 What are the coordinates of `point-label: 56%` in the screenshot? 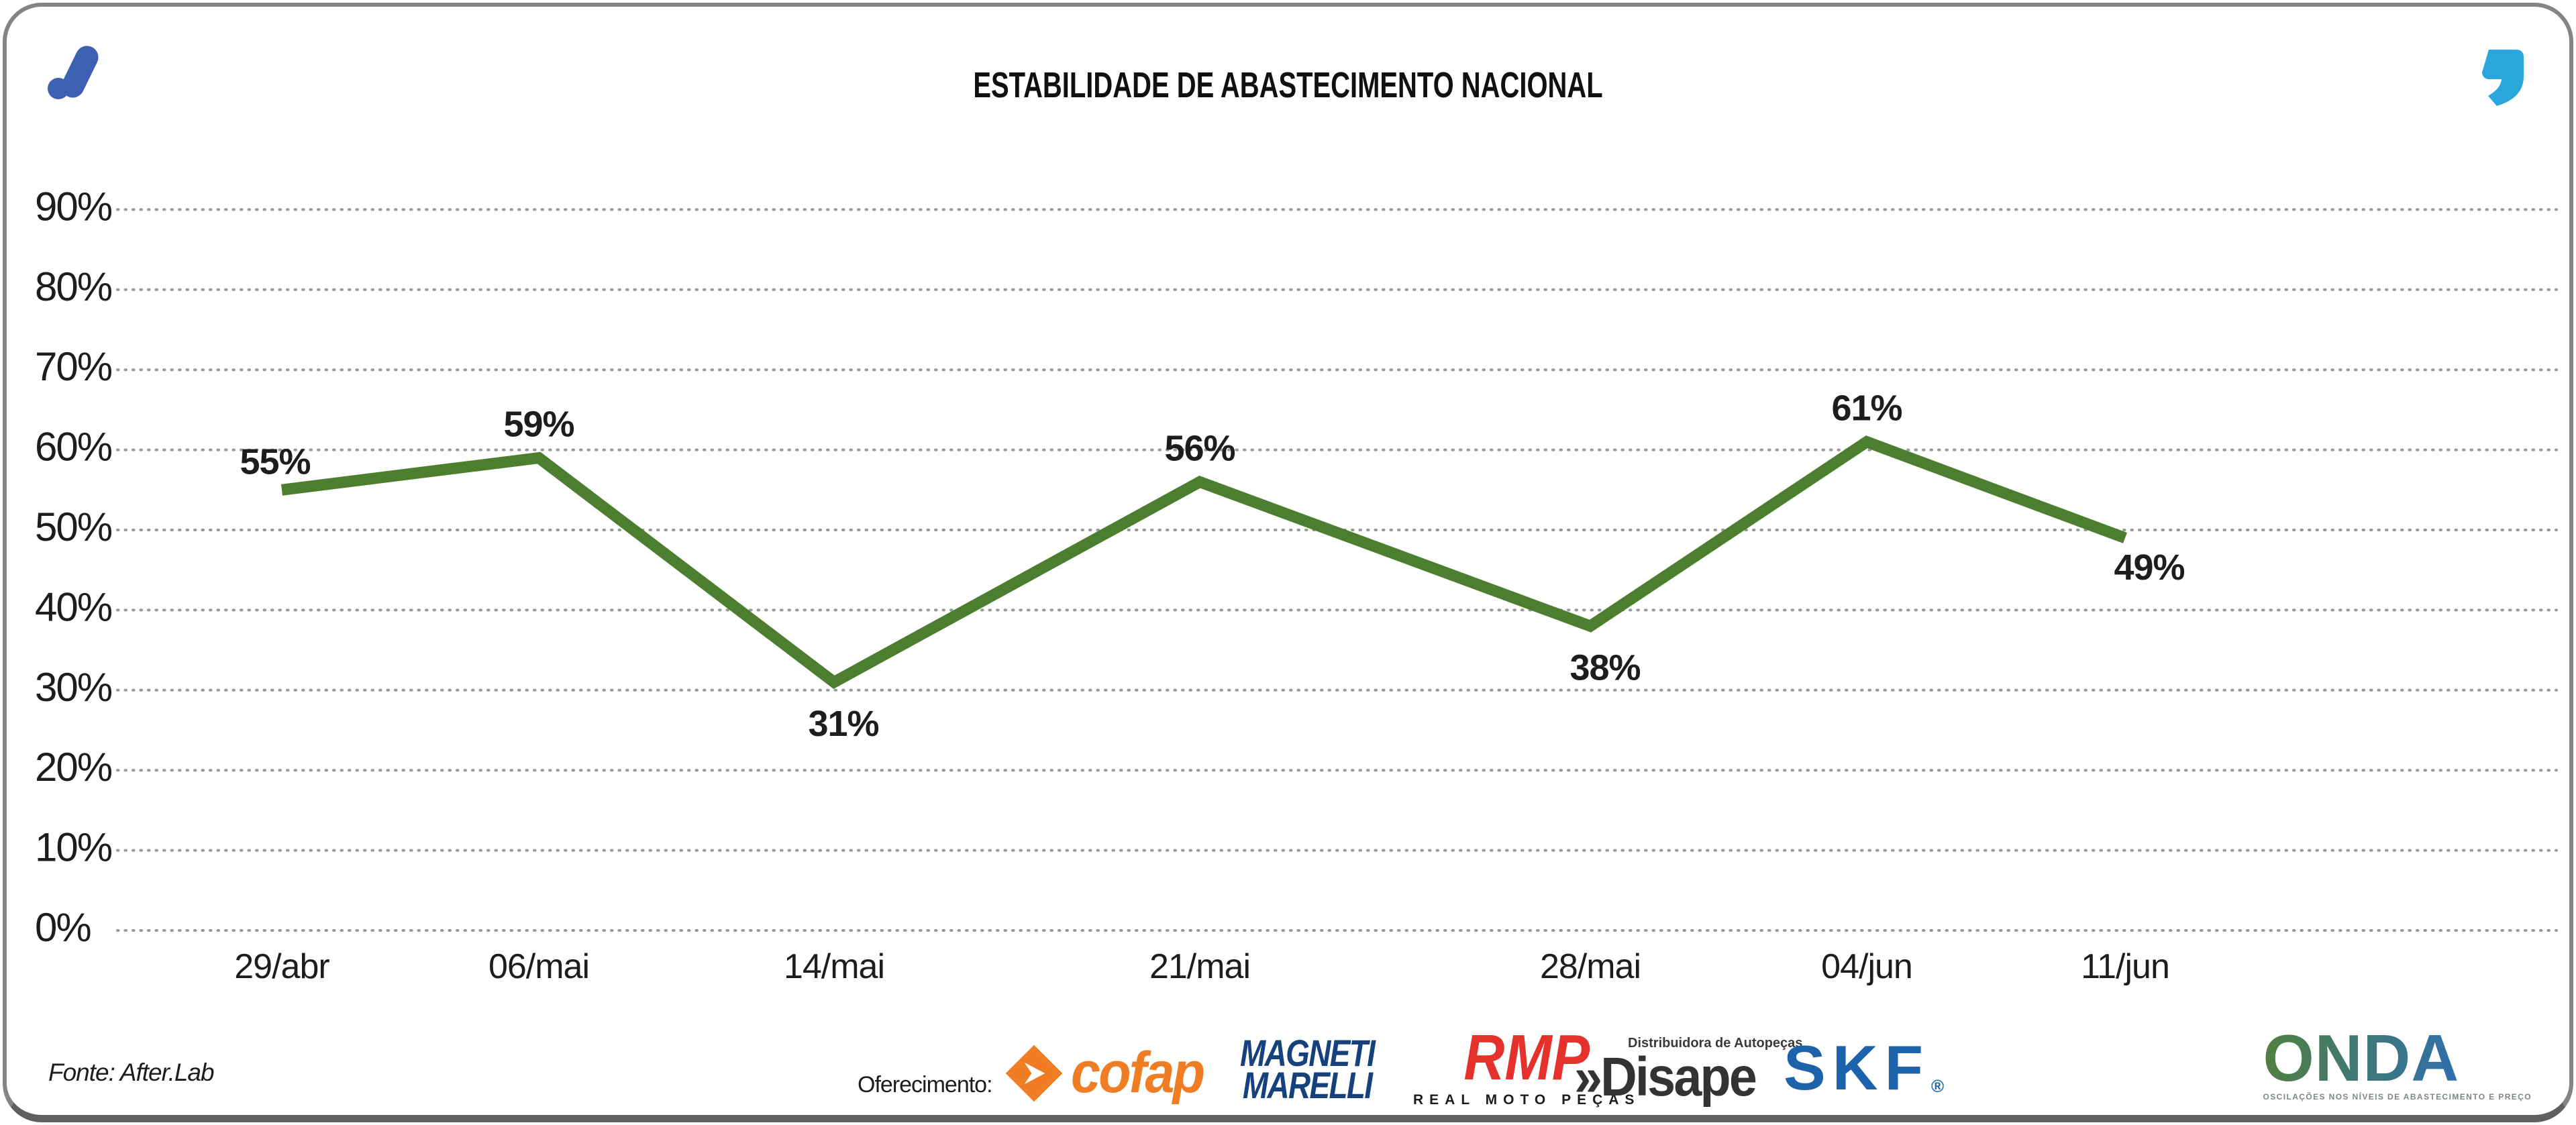 It's located at (1199, 448).